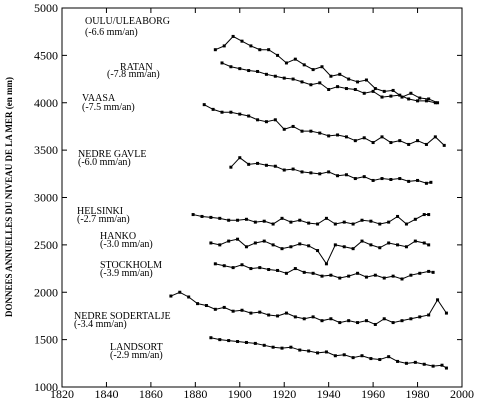  What do you see at coordinates (136, 347) in the screenshot?
I see `series-name: LANDSORT` at bounding box center [136, 347].